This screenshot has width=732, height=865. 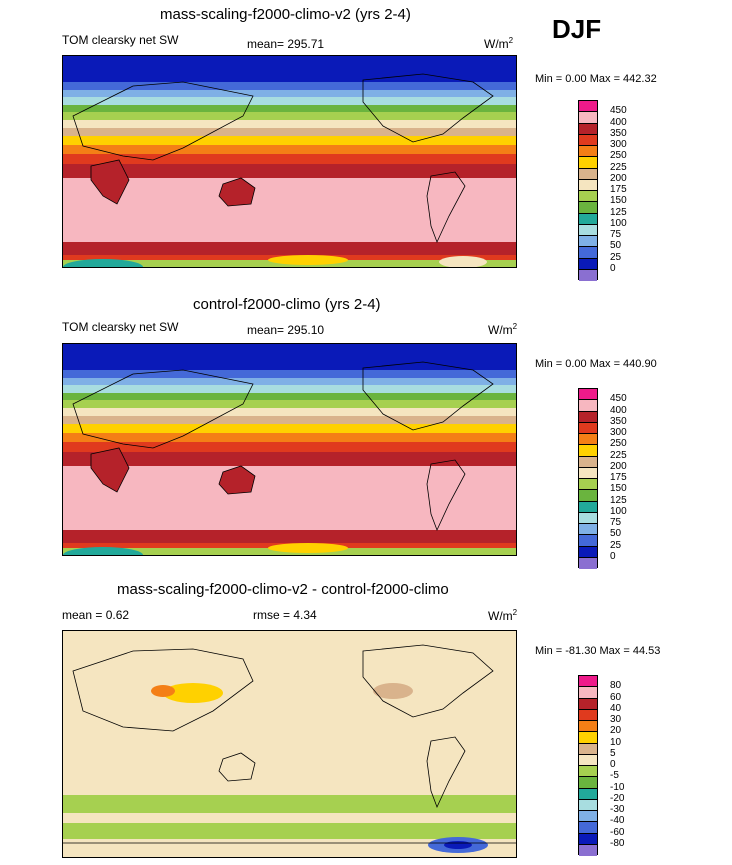 What do you see at coordinates (617, 798) in the screenshot?
I see `colorbar-label: -20` at bounding box center [617, 798].